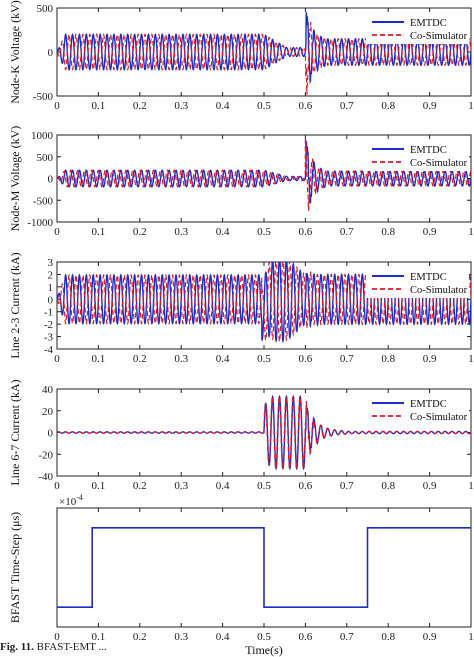  Describe the element at coordinates (51, 263) in the screenshot. I see `y-tick-label: 3` at that location.